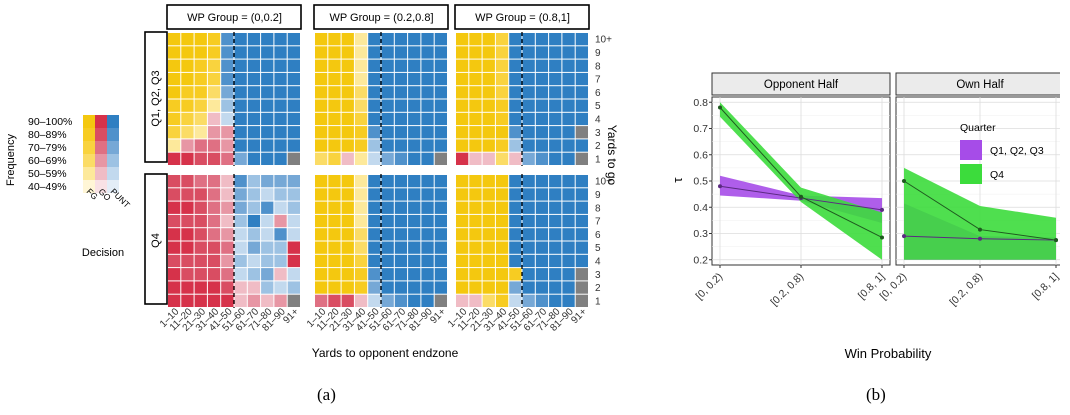 The height and width of the screenshot is (415, 1070). Describe the element at coordinates (612, 155) in the screenshot. I see `y-axis-title: Yards to go` at that location.